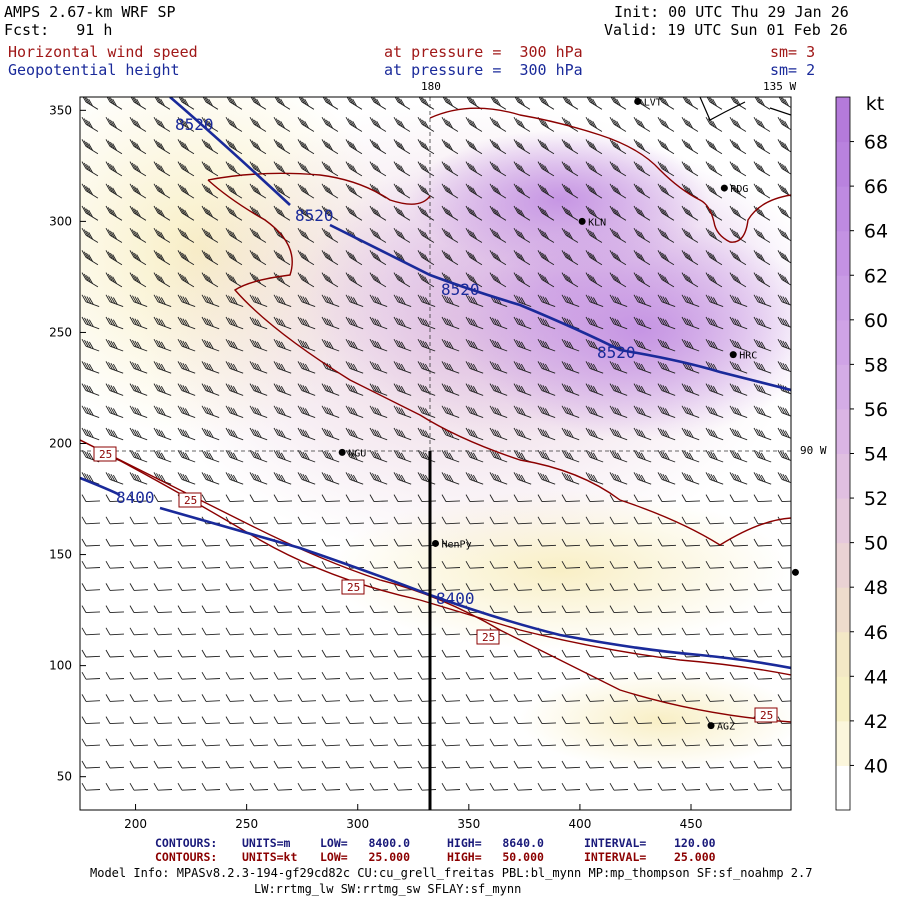 The height and width of the screenshot is (900, 900). Describe the element at coordinates (365, 857) in the screenshot. I see `contour2-low: LOW= 25.000` at that location.